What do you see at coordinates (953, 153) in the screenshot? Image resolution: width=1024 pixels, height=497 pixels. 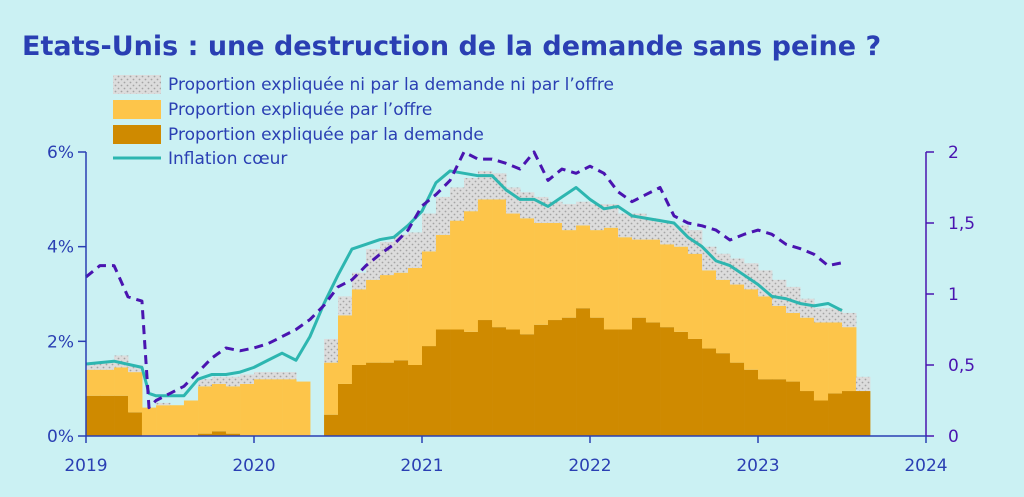 I see `y-right-tick-label: 2` at bounding box center [953, 153].